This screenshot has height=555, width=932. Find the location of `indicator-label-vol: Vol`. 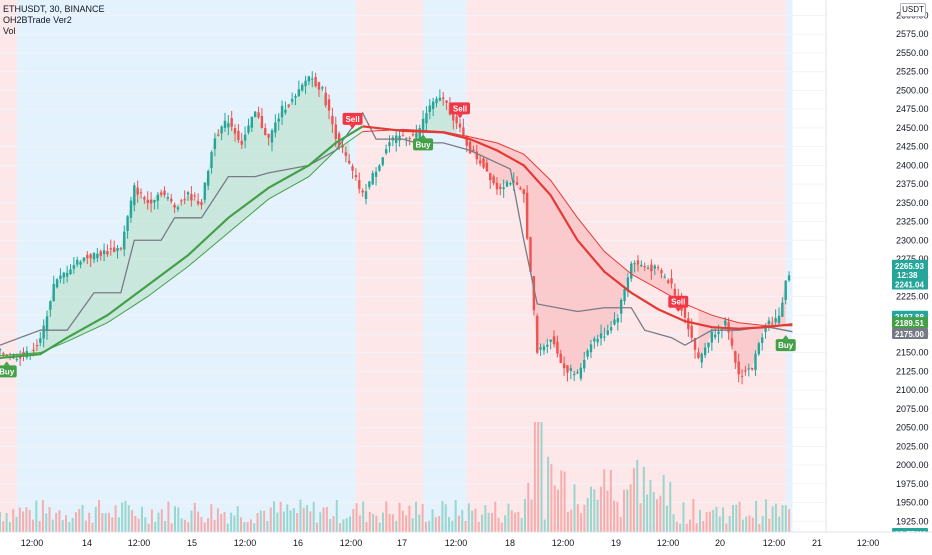

indicator-label-vol: Vol is located at coordinates (9, 31).